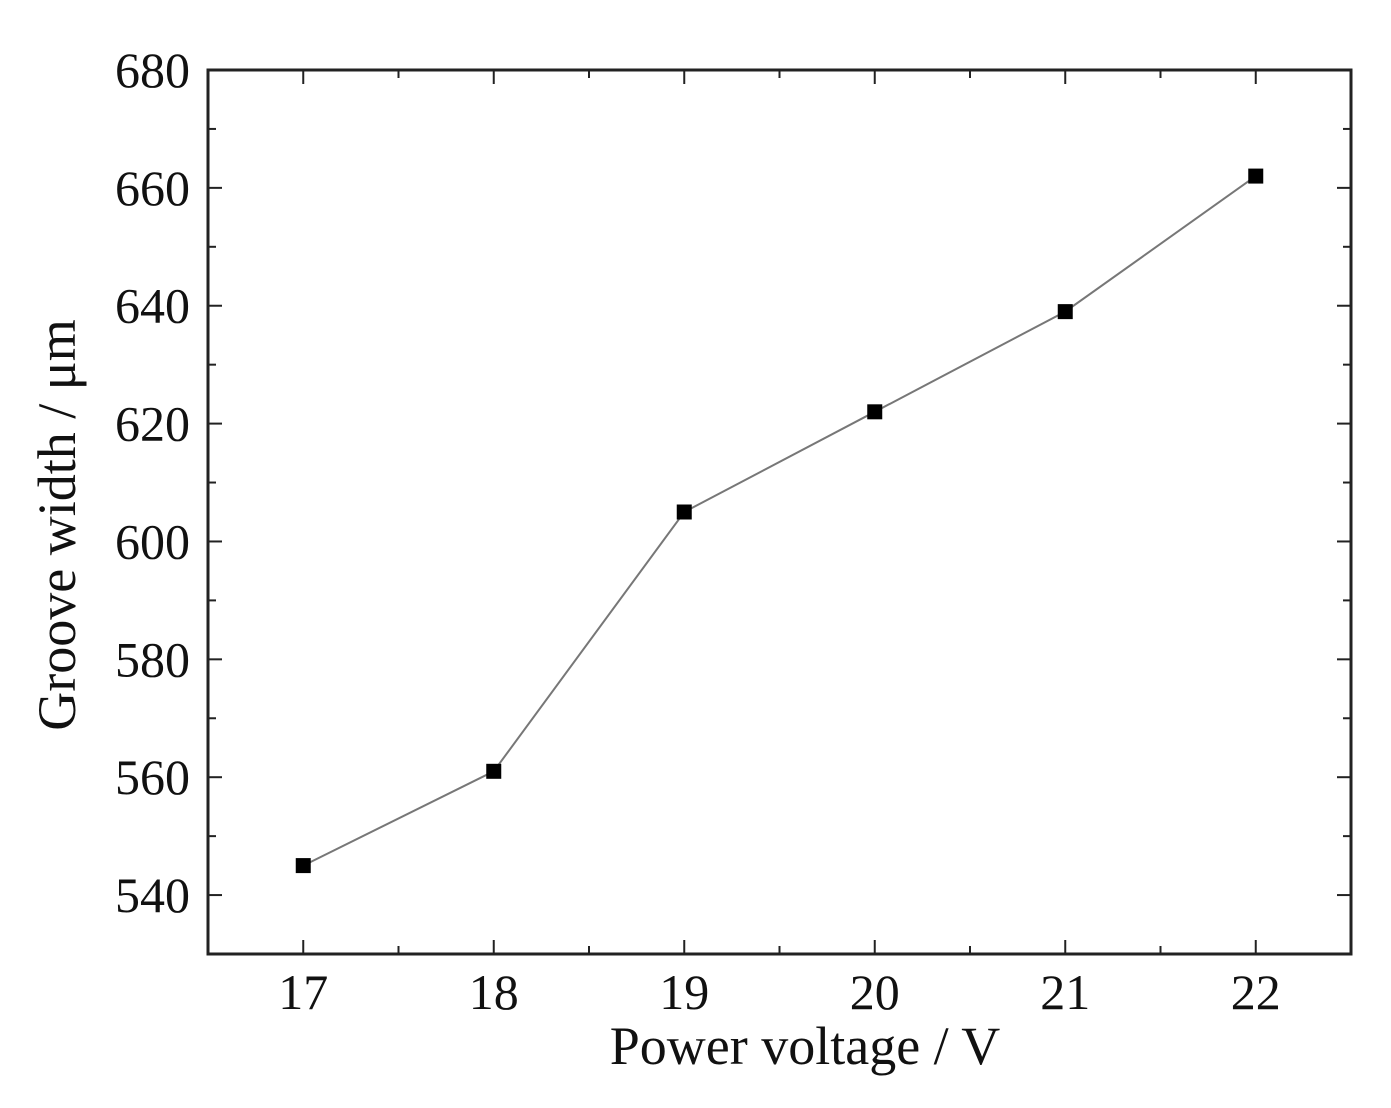 Image resolution: width=1391 pixels, height=1108 pixels. Describe the element at coordinates (303, 992) in the screenshot. I see `x-tick-label: 17` at that location.